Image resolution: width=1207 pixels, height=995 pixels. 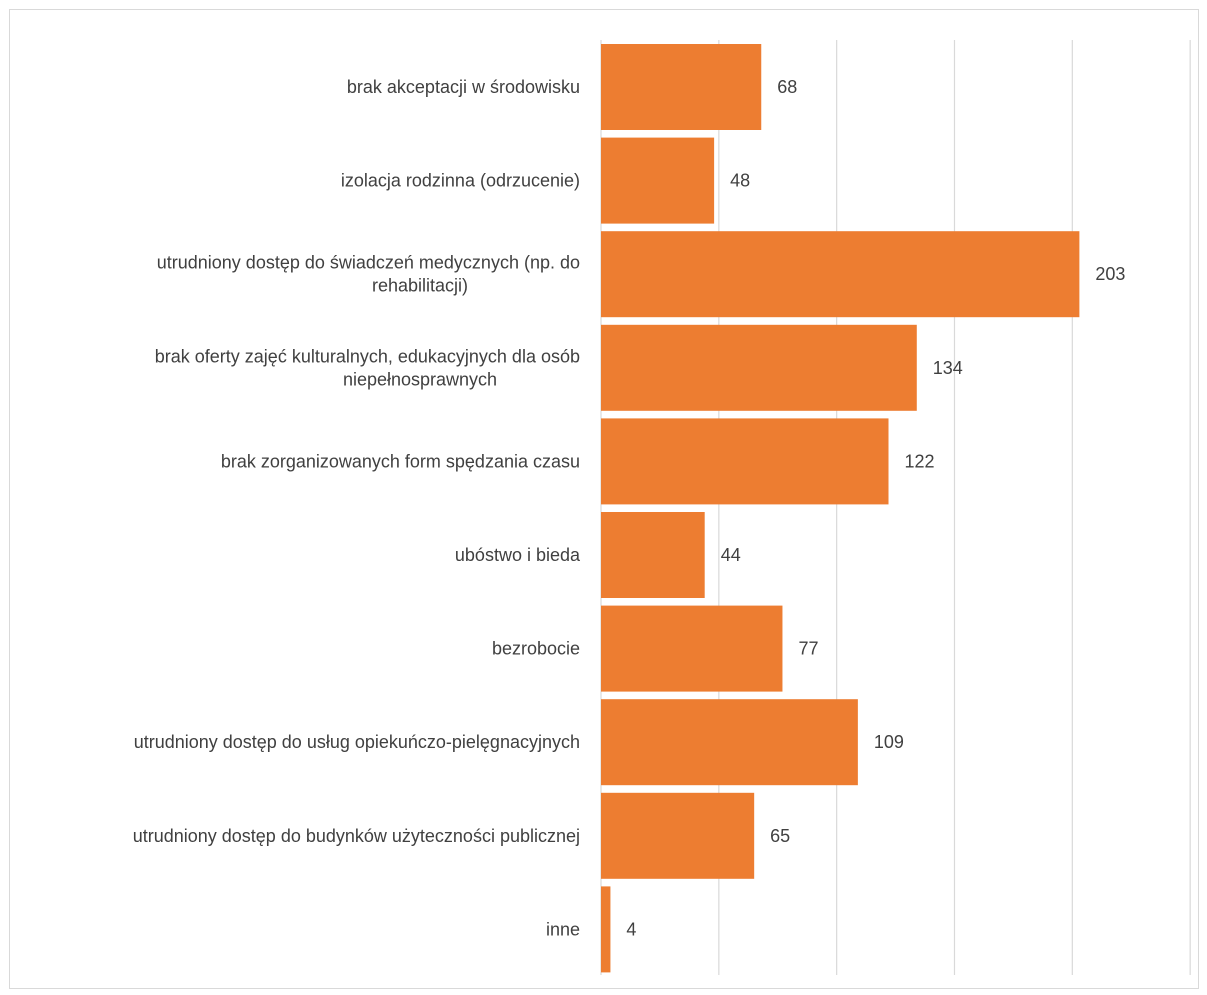 What do you see at coordinates (889, 742) in the screenshot?
I see `value-label: 109` at bounding box center [889, 742].